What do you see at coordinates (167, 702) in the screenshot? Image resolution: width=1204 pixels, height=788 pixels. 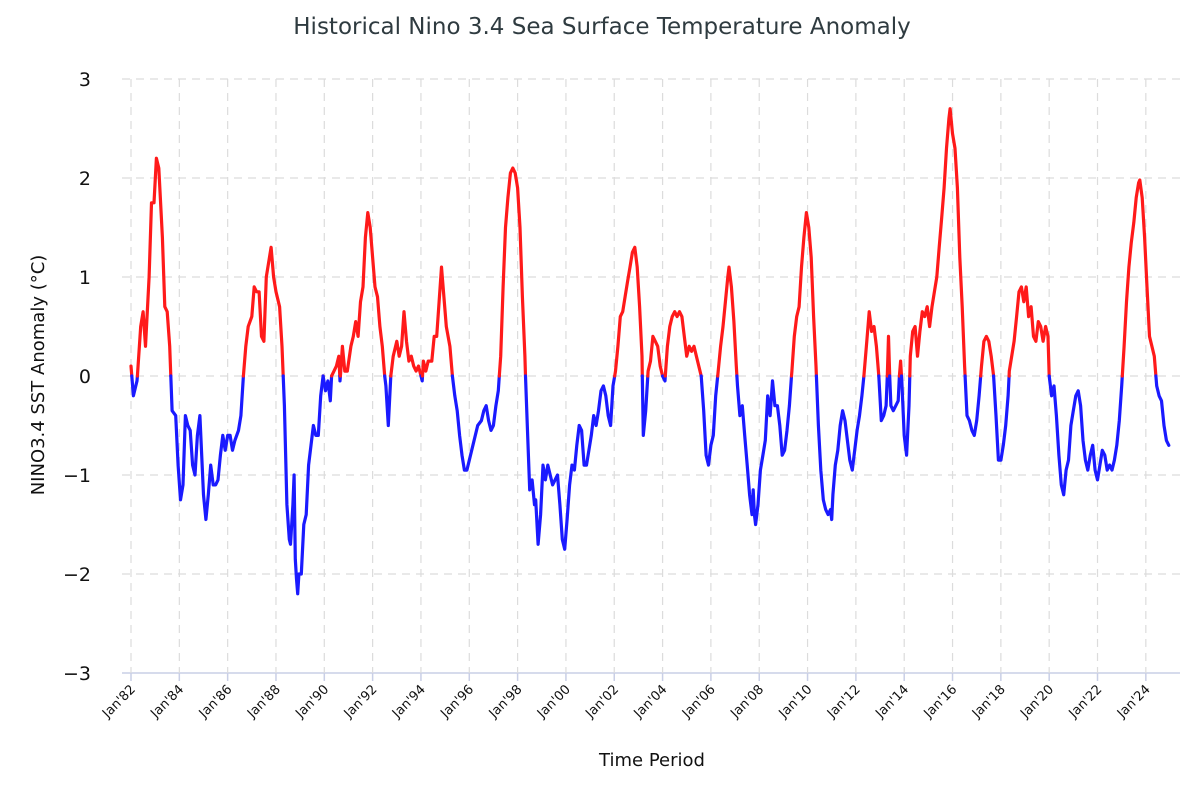 I see `x-tick-label: Jan'84` at bounding box center [167, 702].